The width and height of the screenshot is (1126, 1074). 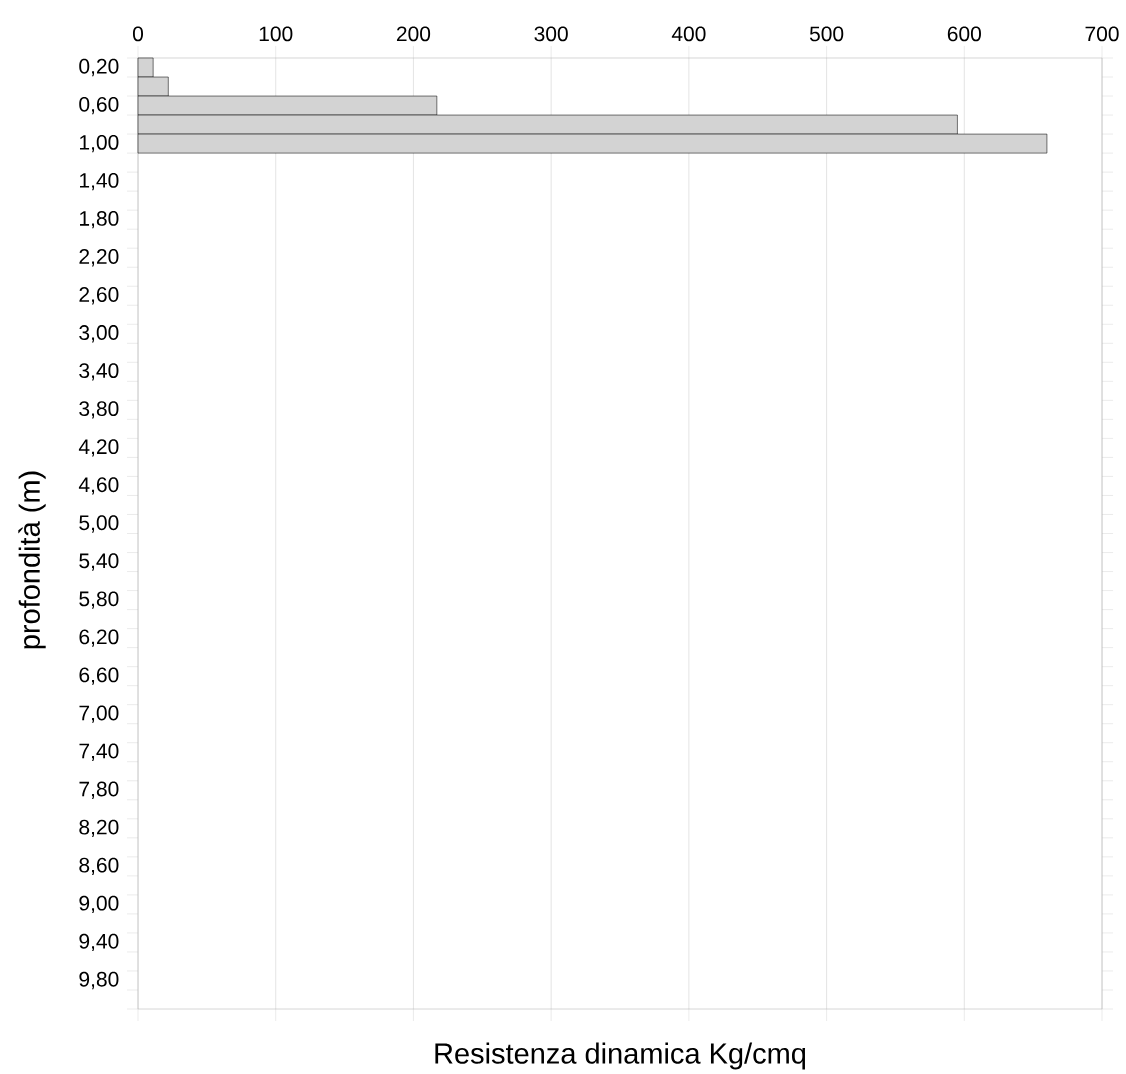 What do you see at coordinates (99, 714) in the screenshot?
I see `y-tick-label: 7,00` at bounding box center [99, 714].